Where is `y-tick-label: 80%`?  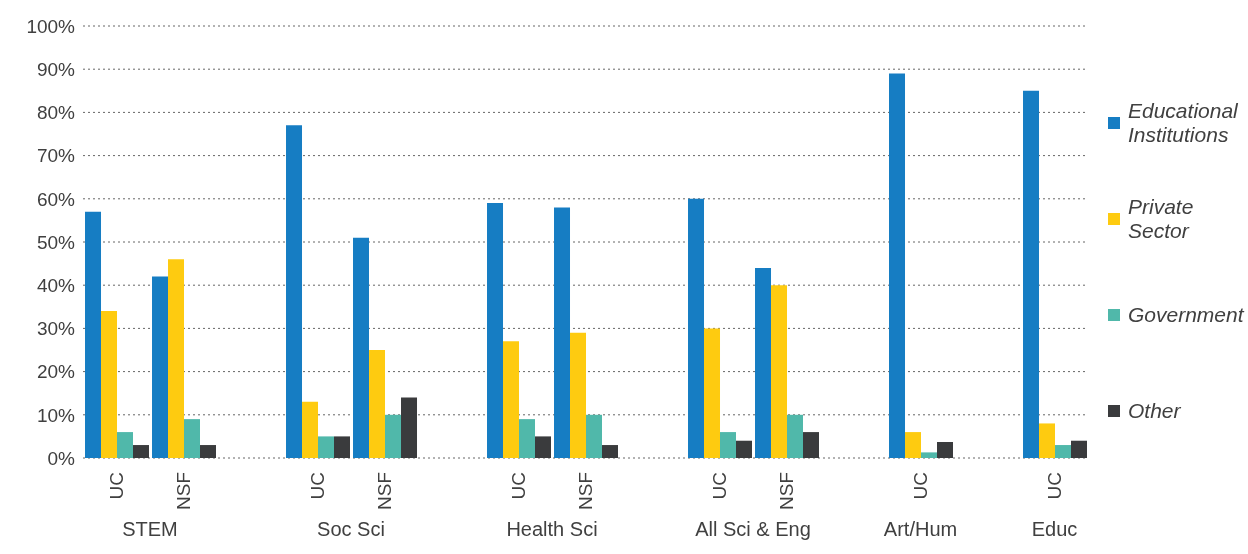
y-tick-label: 80% is located at coordinates (56, 113).